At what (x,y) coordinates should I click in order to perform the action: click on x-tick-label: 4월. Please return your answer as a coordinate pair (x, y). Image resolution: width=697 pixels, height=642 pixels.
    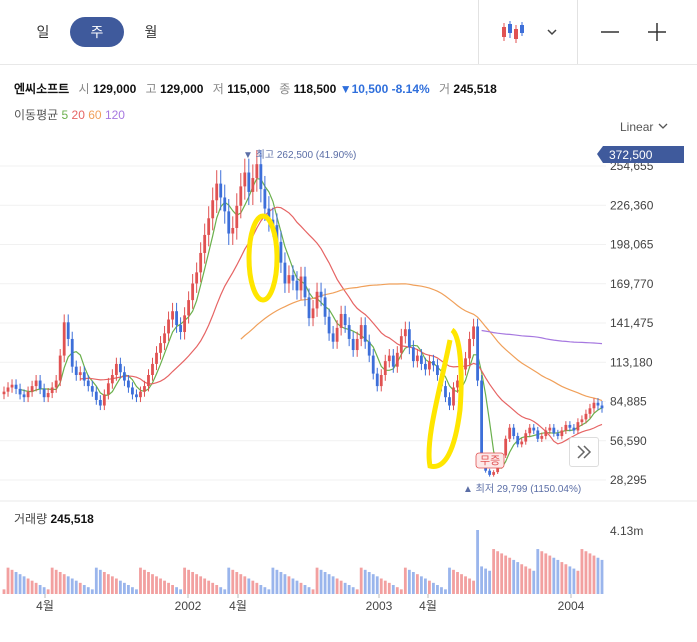
    Looking at the image, I should click on (428, 606).